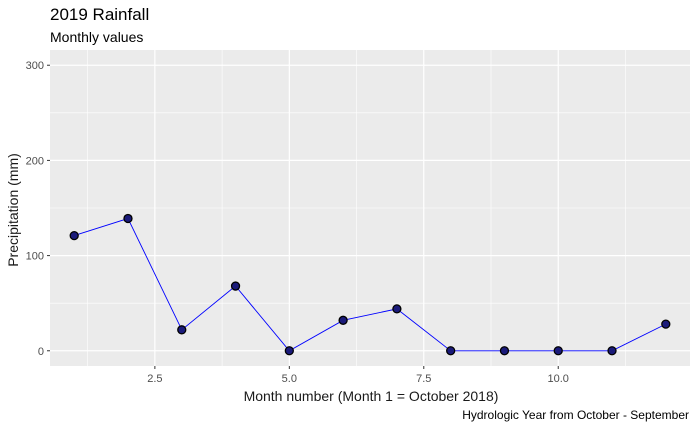 The height and width of the screenshot is (429, 695). Describe the element at coordinates (35, 257) in the screenshot. I see `y-tick-label: 100` at that location.